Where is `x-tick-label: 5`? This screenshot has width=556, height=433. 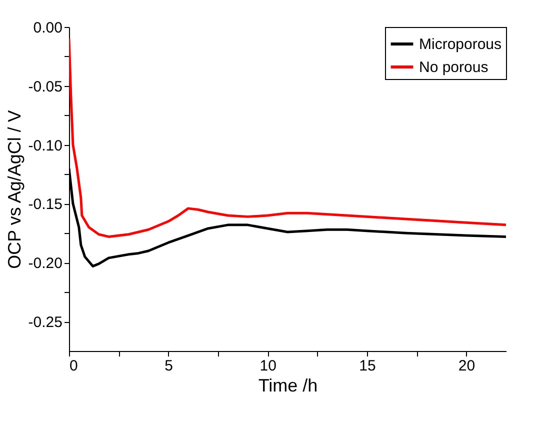
x-tick-label: 5 is located at coordinates (168, 366).